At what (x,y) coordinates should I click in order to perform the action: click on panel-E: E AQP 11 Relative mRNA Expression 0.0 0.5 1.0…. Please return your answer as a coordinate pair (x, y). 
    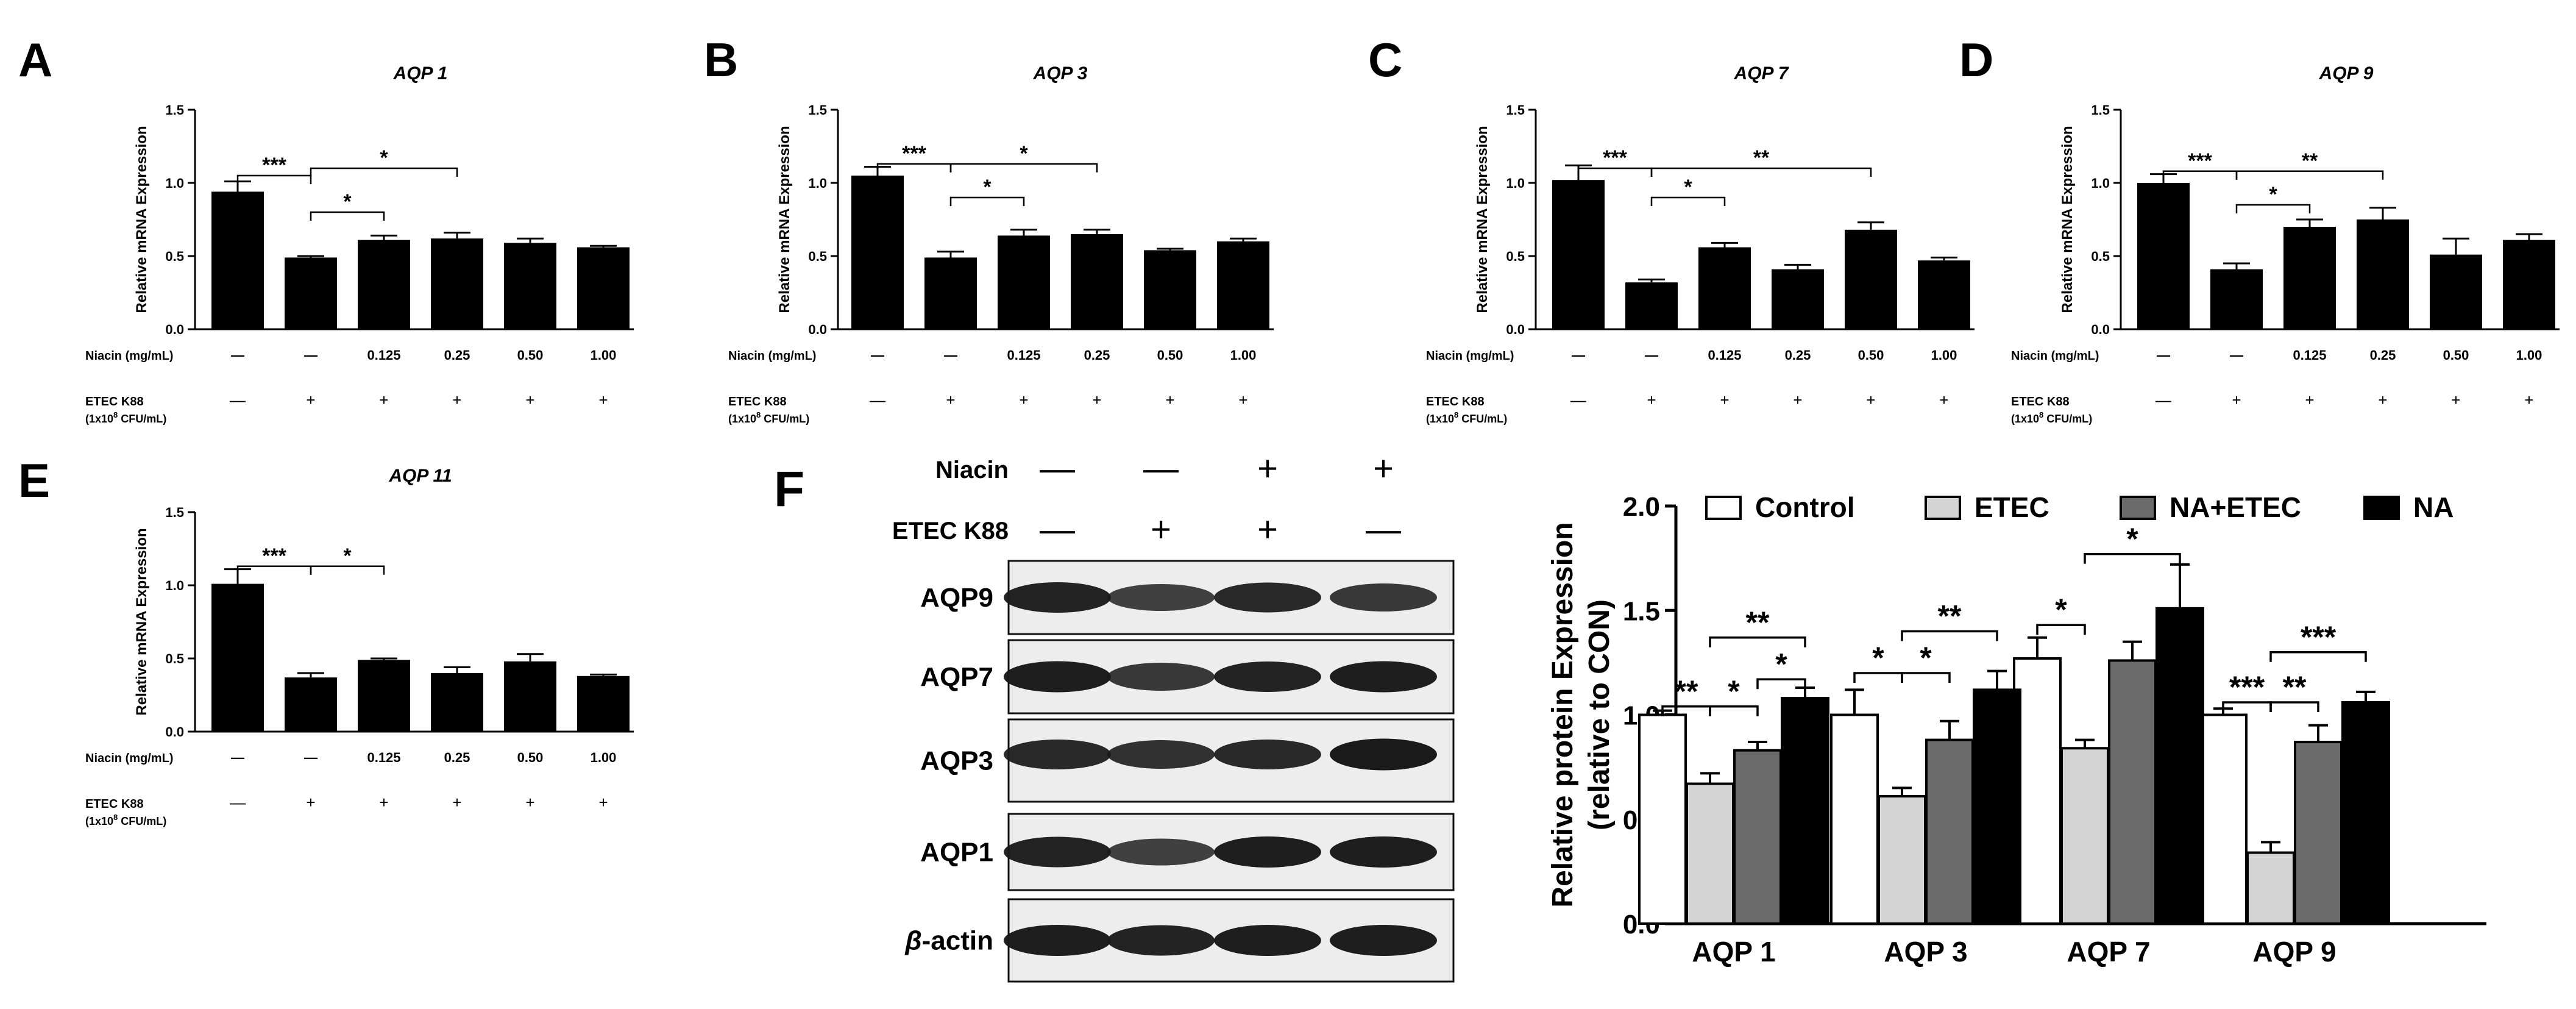
    Looking at the image, I should click on (326, 640).